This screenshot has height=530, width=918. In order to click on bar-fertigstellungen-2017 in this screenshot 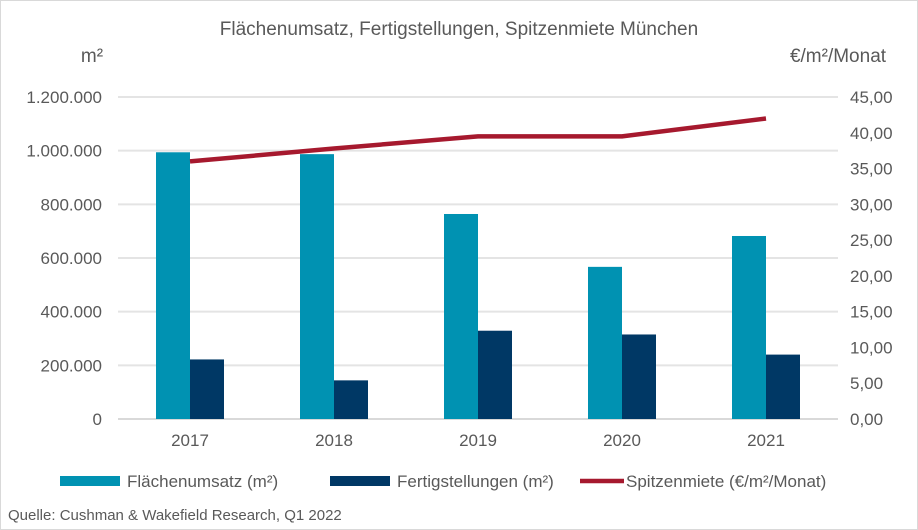, I will do `click(207, 389)`.